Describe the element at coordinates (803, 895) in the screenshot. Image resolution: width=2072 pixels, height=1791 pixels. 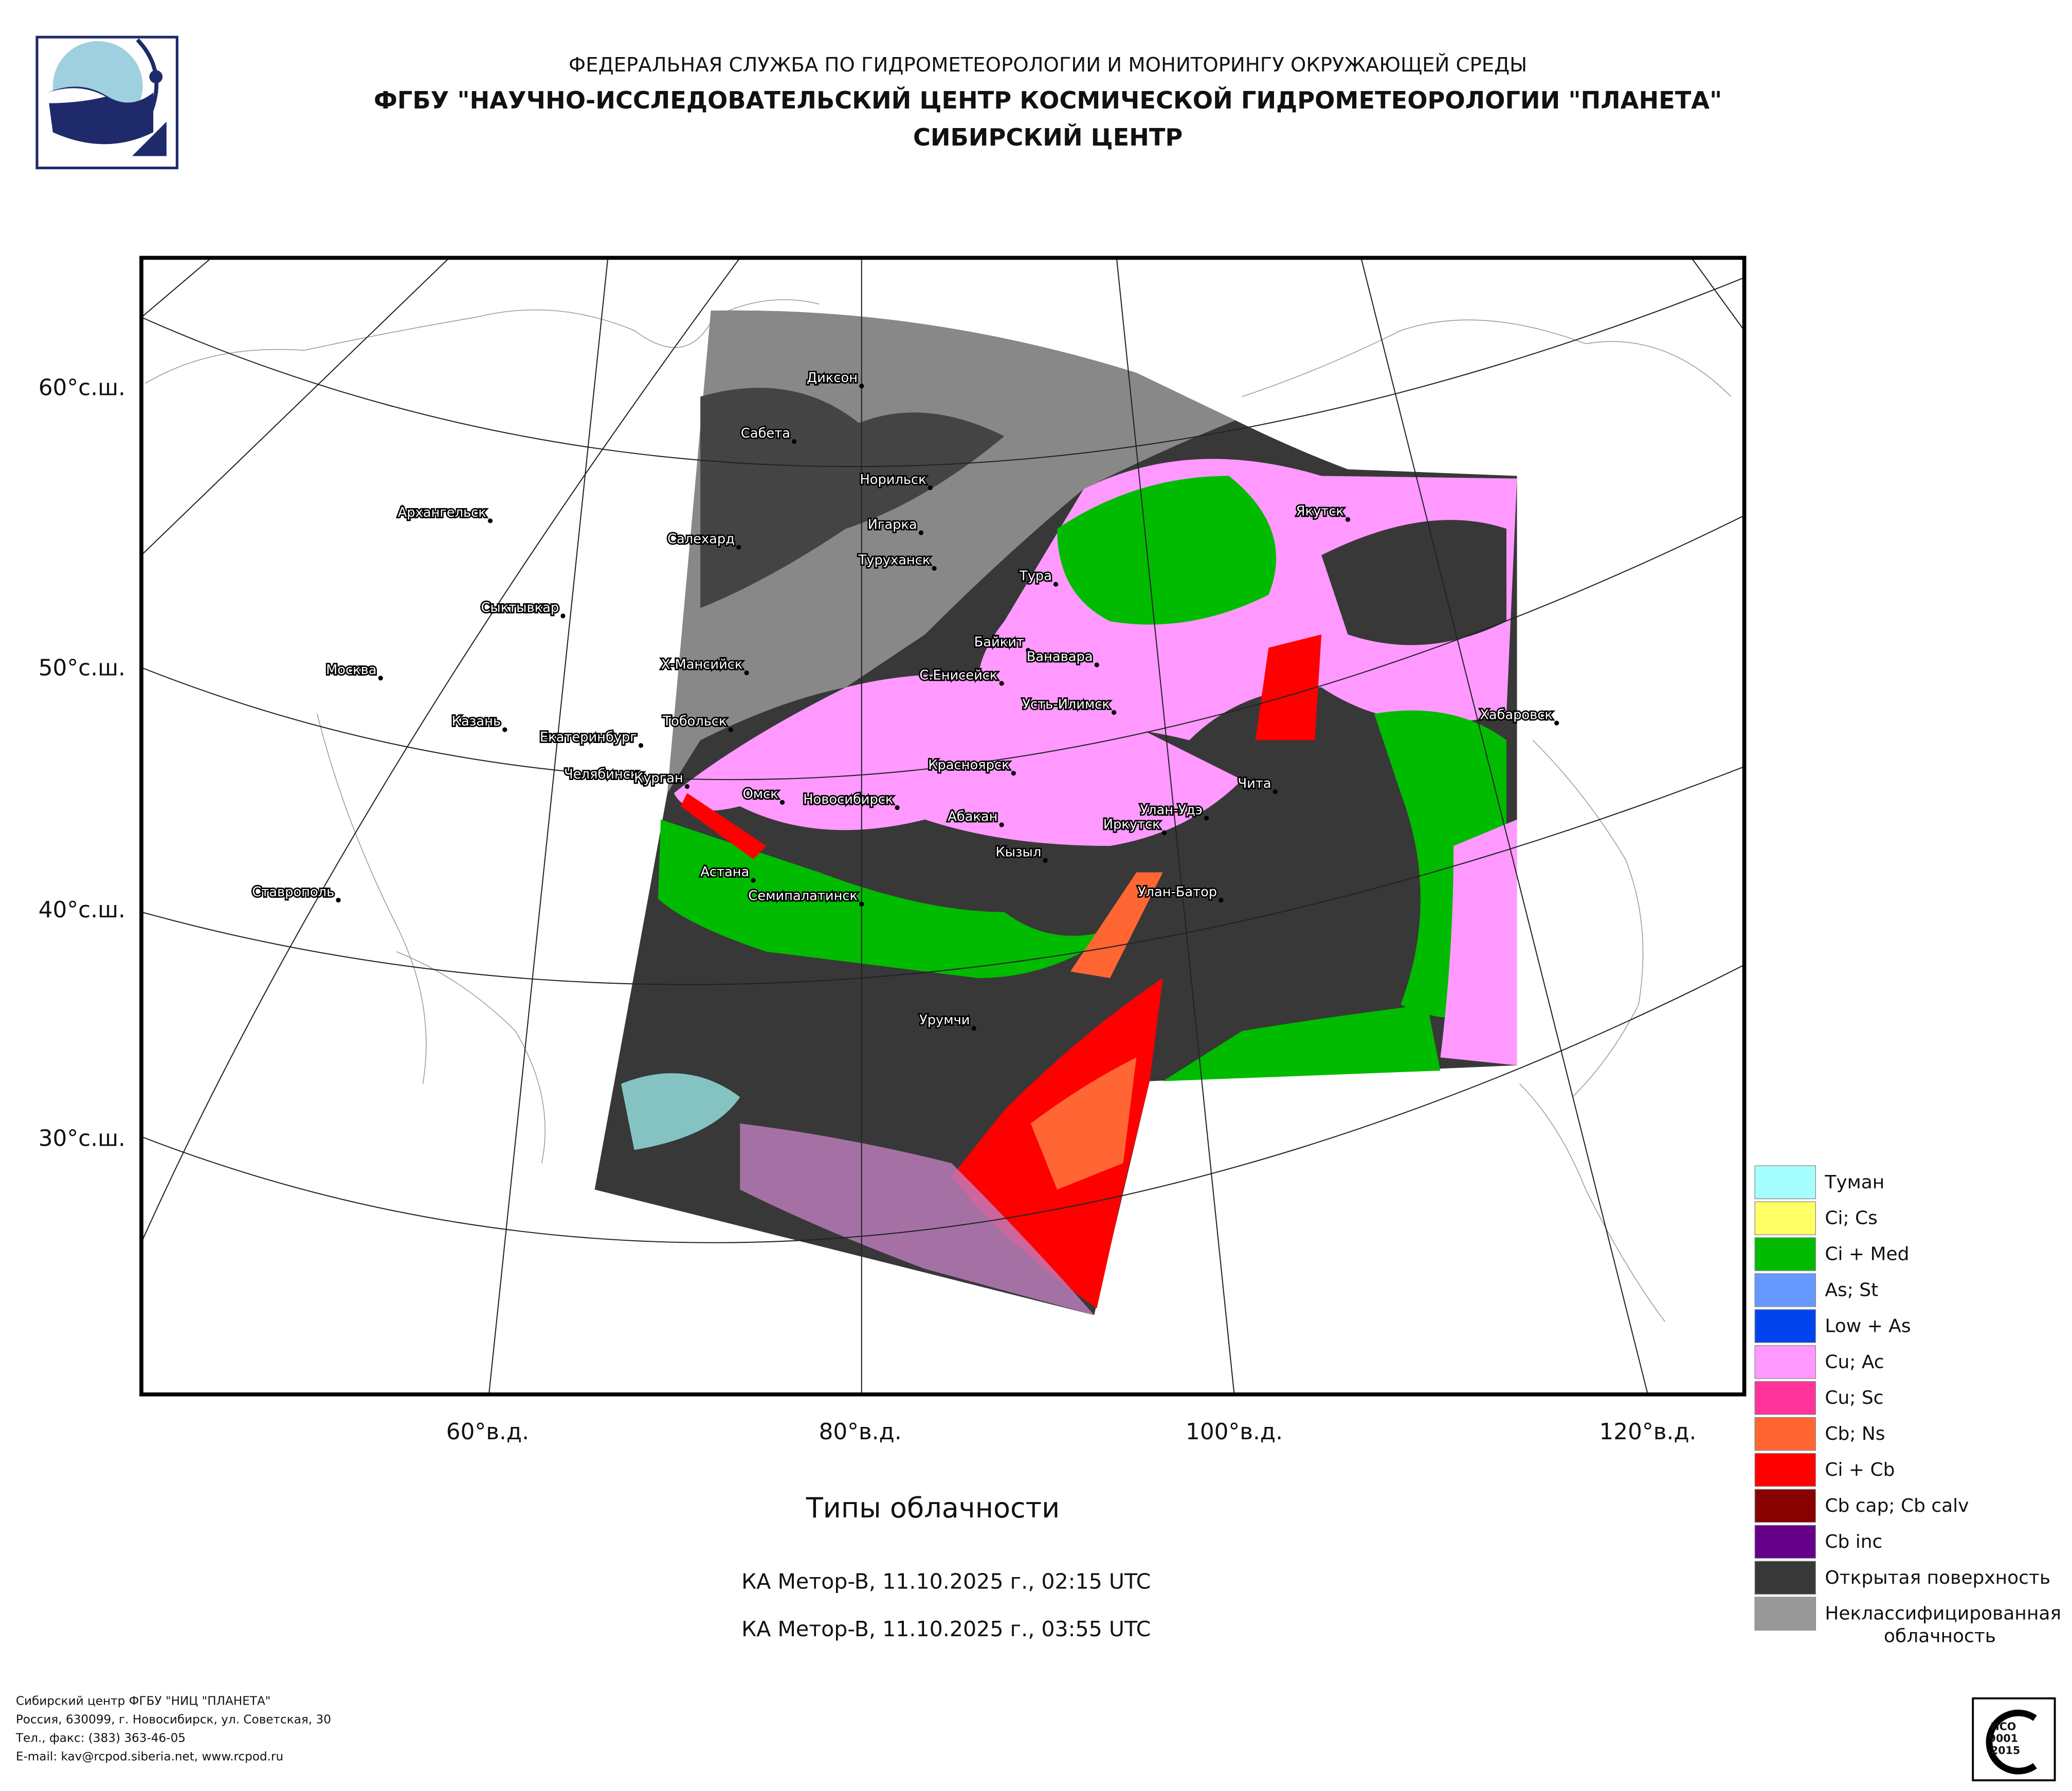
I see `city-label: Семипалатинск` at that location.